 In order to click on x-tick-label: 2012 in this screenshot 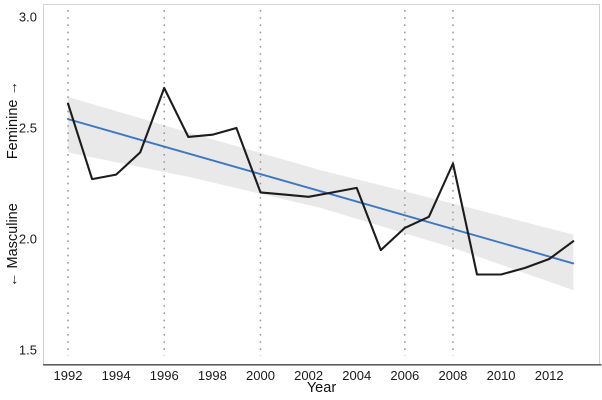, I will do `click(549, 375)`.